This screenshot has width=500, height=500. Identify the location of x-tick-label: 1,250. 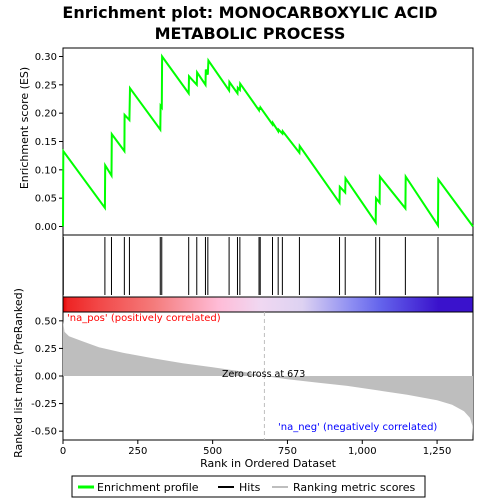
(437, 451).